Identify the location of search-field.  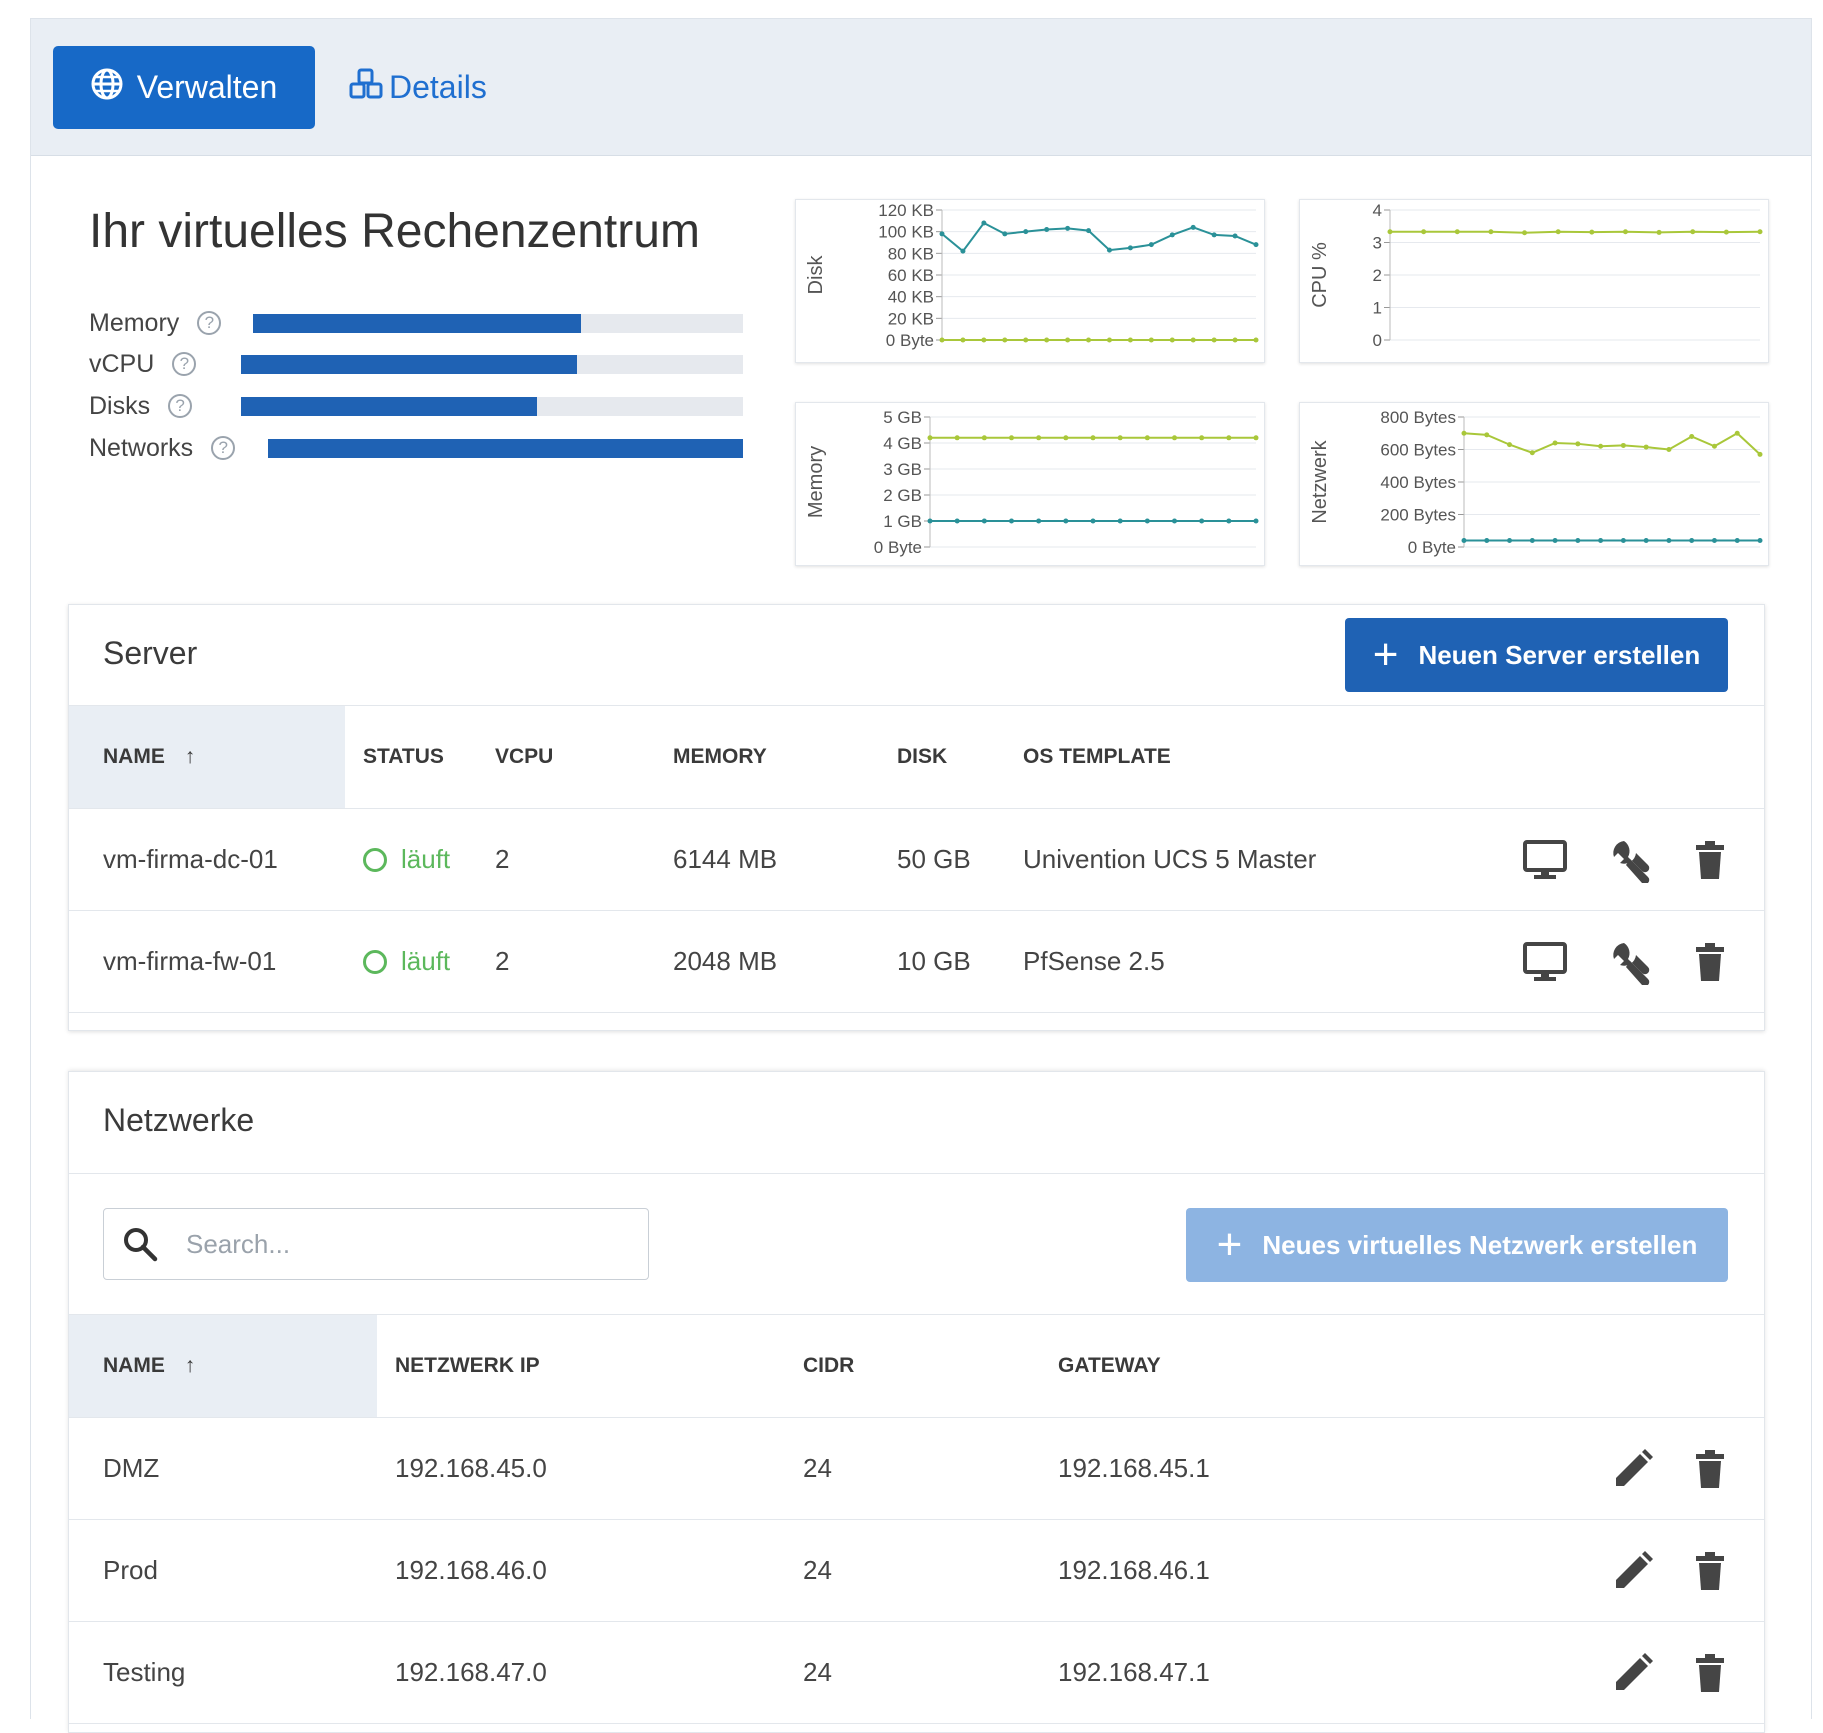
(376, 1244).